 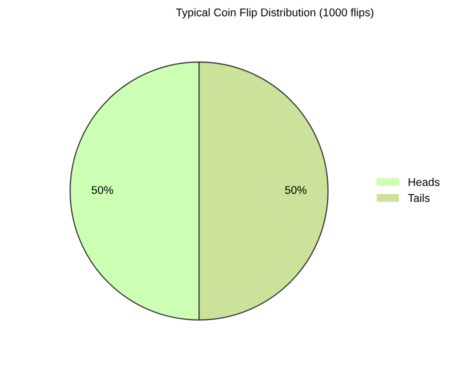 I want to click on legend-label: Tails, so click(x=419, y=198).